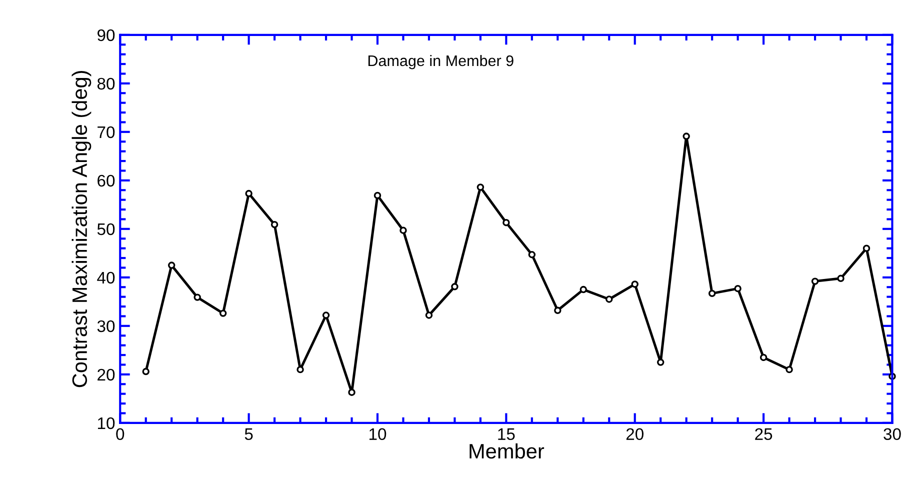  What do you see at coordinates (120, 434) in the screenshot?
I see `x-tick-label: 0` at bounding box center [120, 434].